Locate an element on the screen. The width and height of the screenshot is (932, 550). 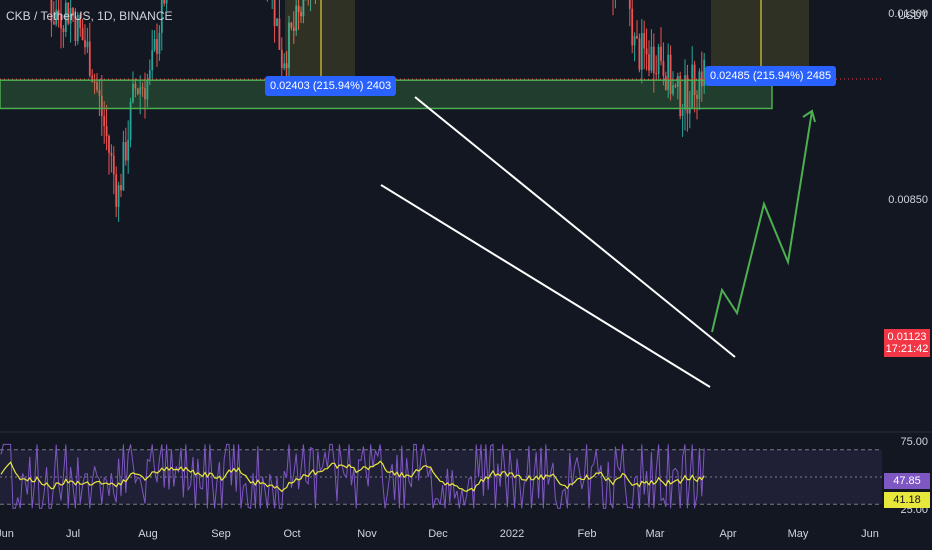
rsi-ma-line is located at coordinates (352, 476).